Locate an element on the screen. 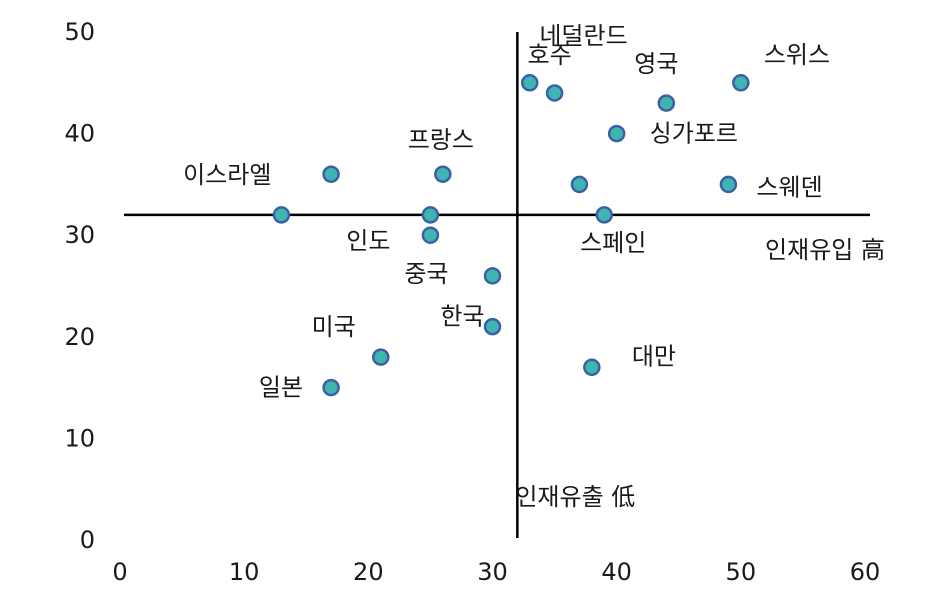 This screenshot has height=590, width=950. point-label: 일본 is located at coordinates (281, 388).